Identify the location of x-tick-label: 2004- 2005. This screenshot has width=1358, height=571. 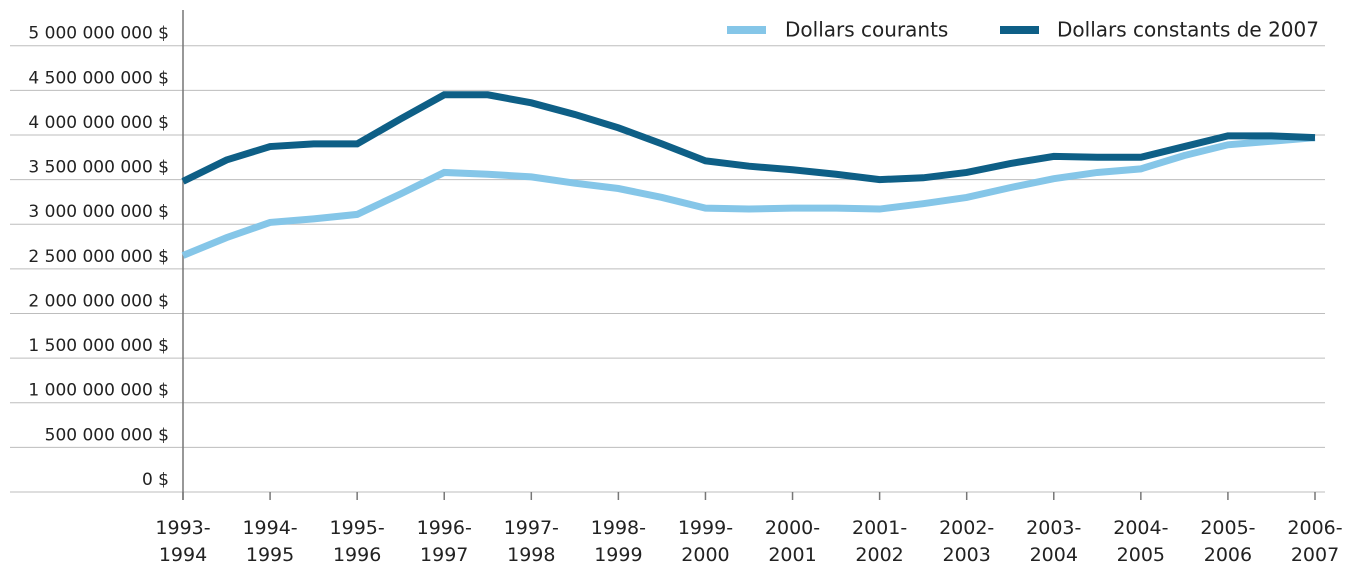
(1141, 541).